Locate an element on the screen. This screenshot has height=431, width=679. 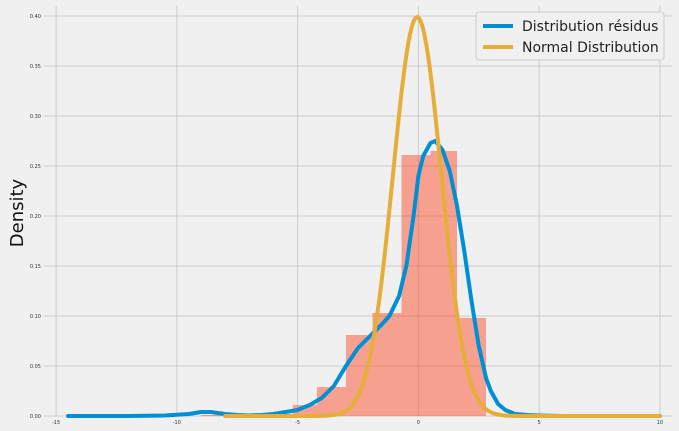
y-tick-labels: 0.00 0.05 0.10 0.15 0.20 0.25 0.30 0.35 0.40 is located at coordinates (35, 217).